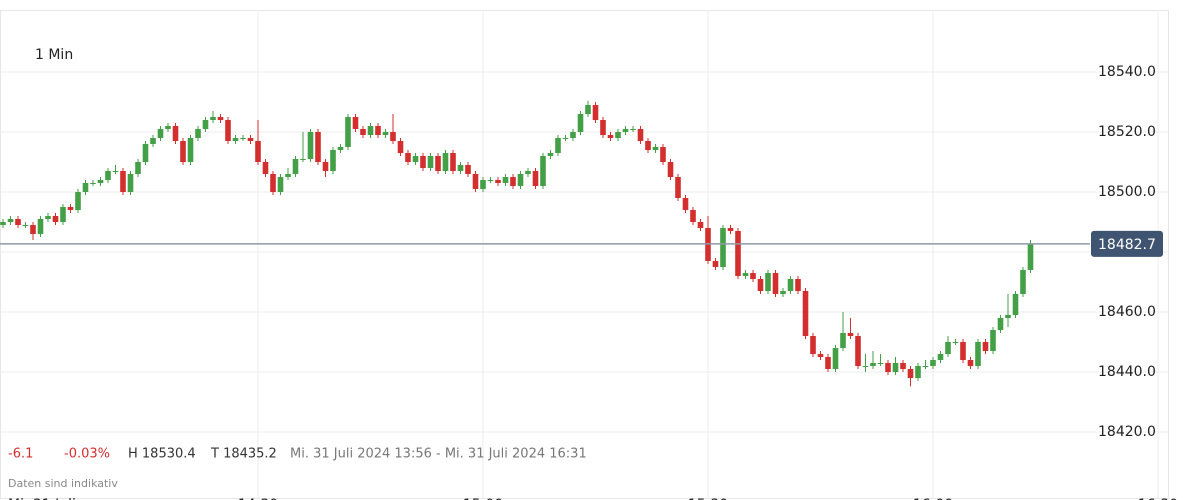  Describe the element at coordinates (54, 55) in the screenshot. I see `interval-label: 1 Min` at that location.